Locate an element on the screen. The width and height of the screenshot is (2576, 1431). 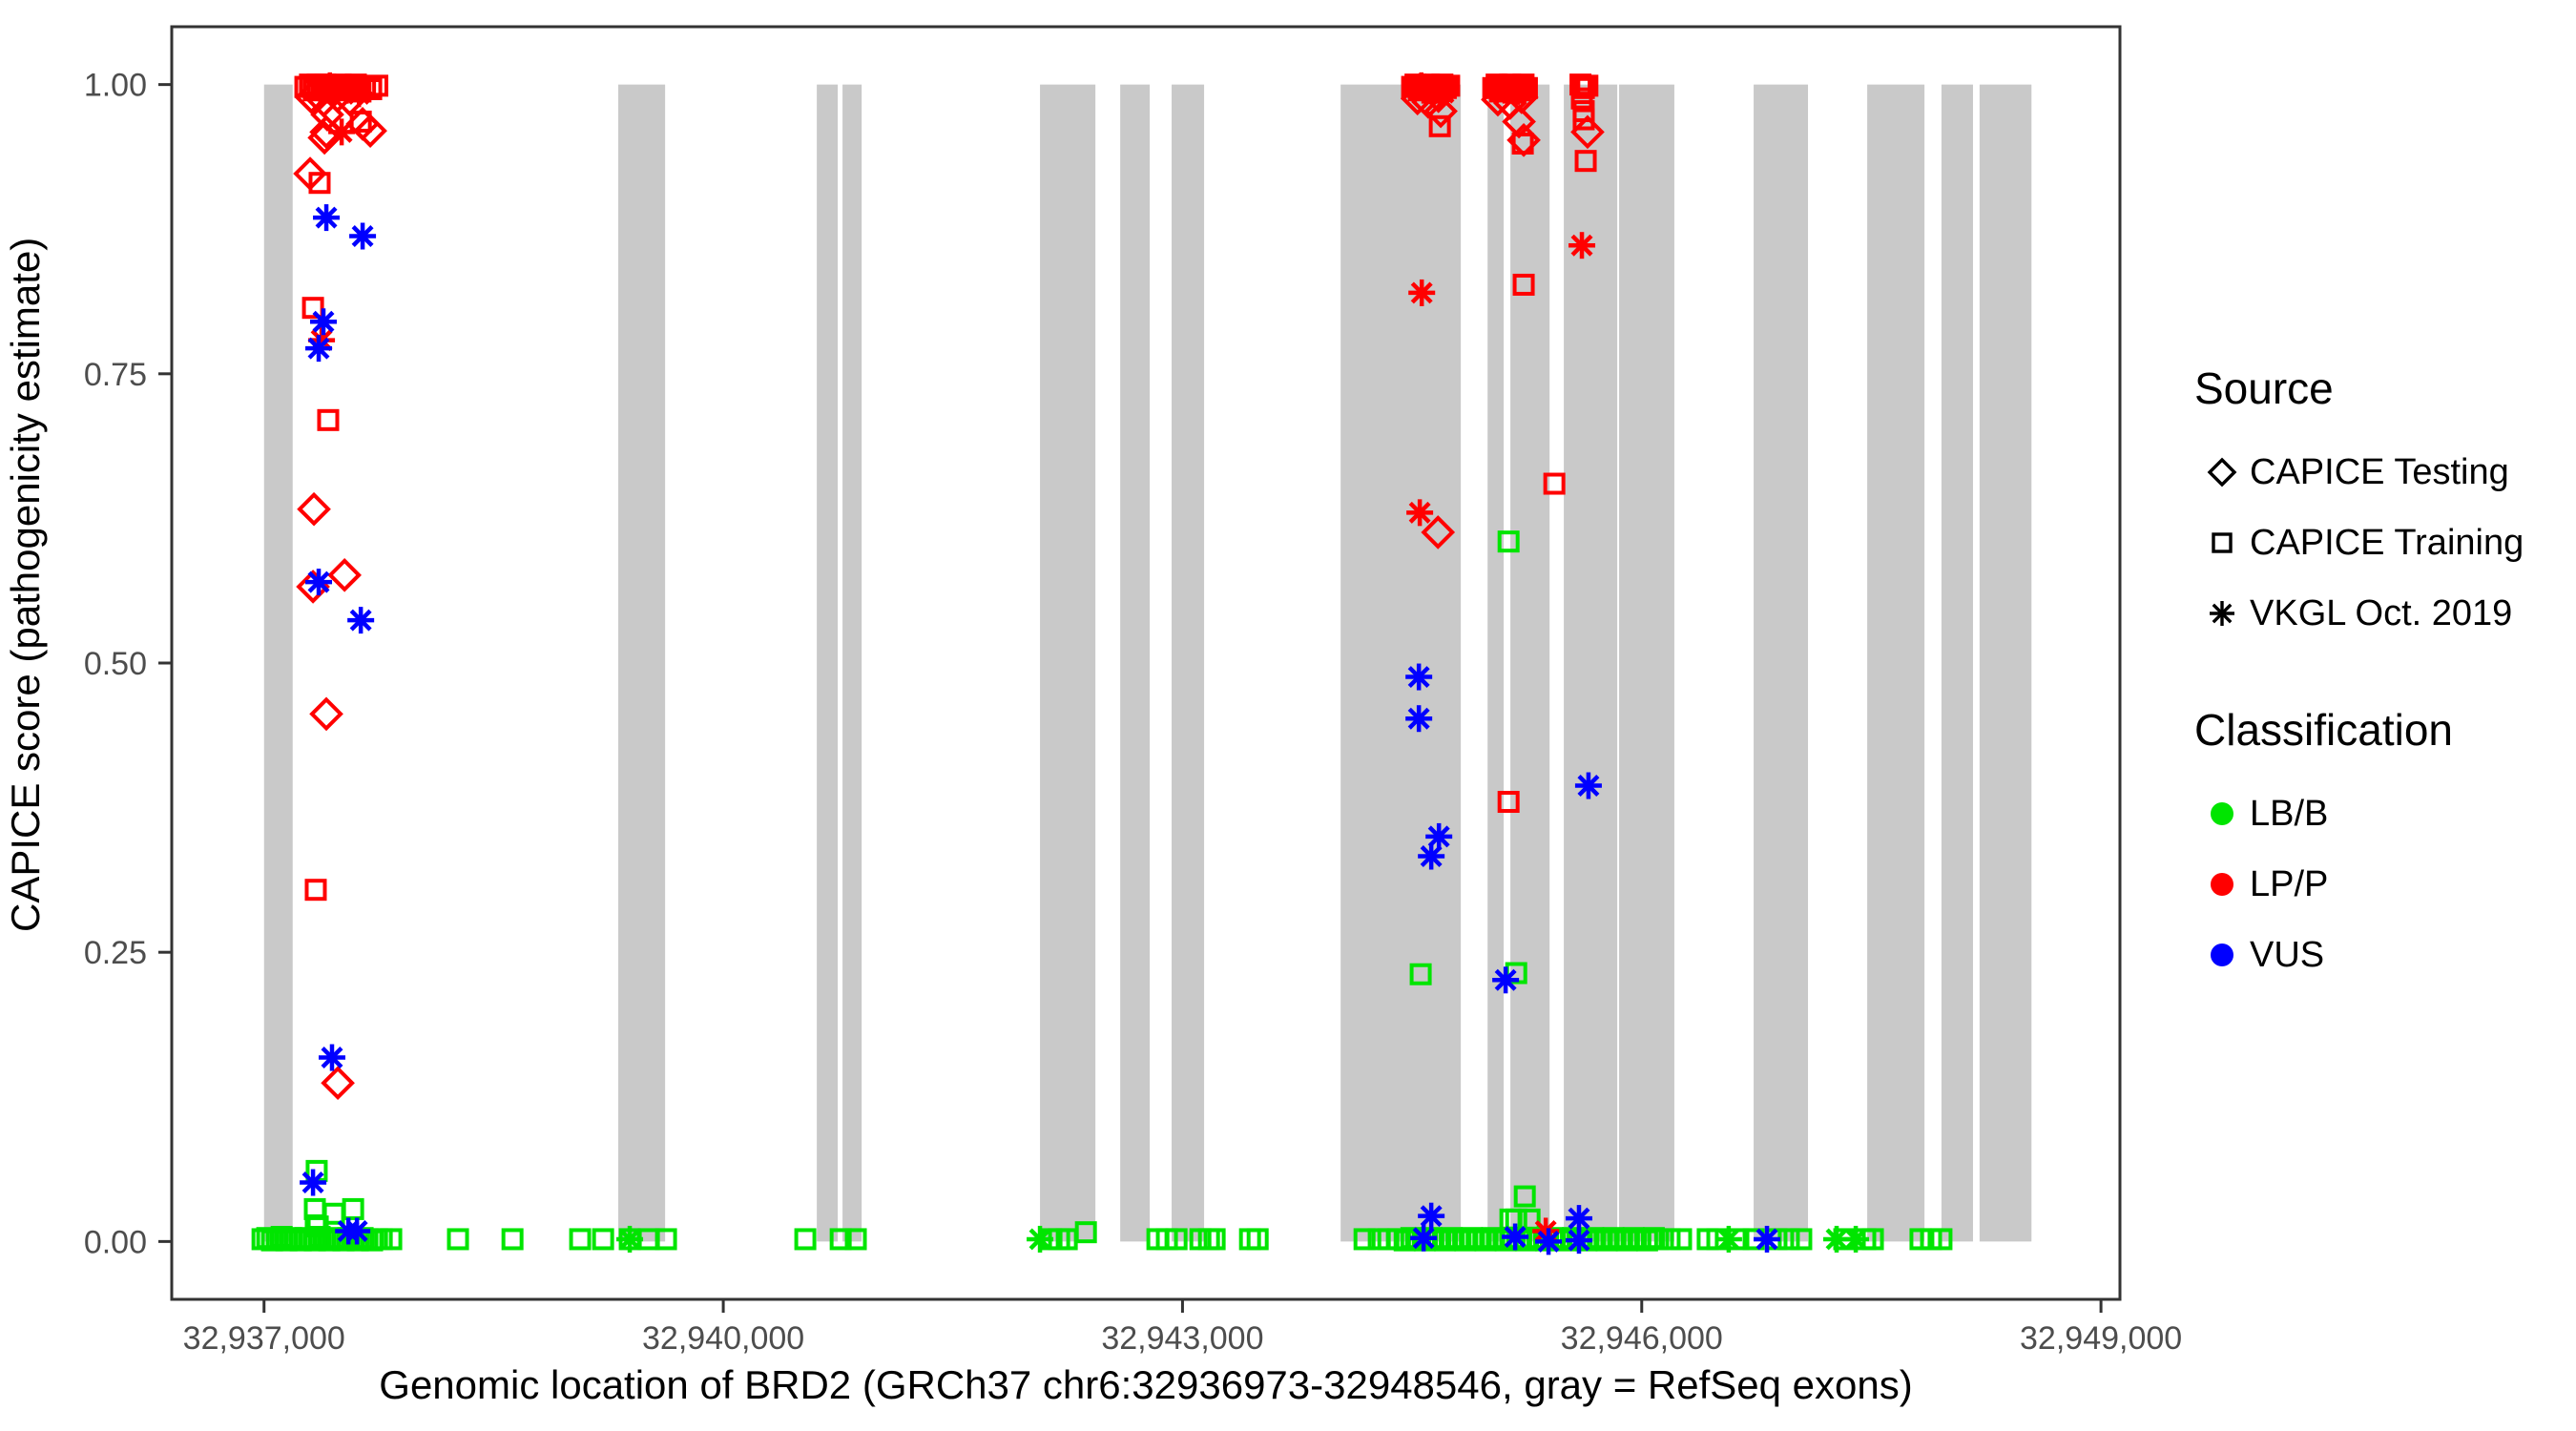
asterisk-icon is located at coordinates (2222, 613).